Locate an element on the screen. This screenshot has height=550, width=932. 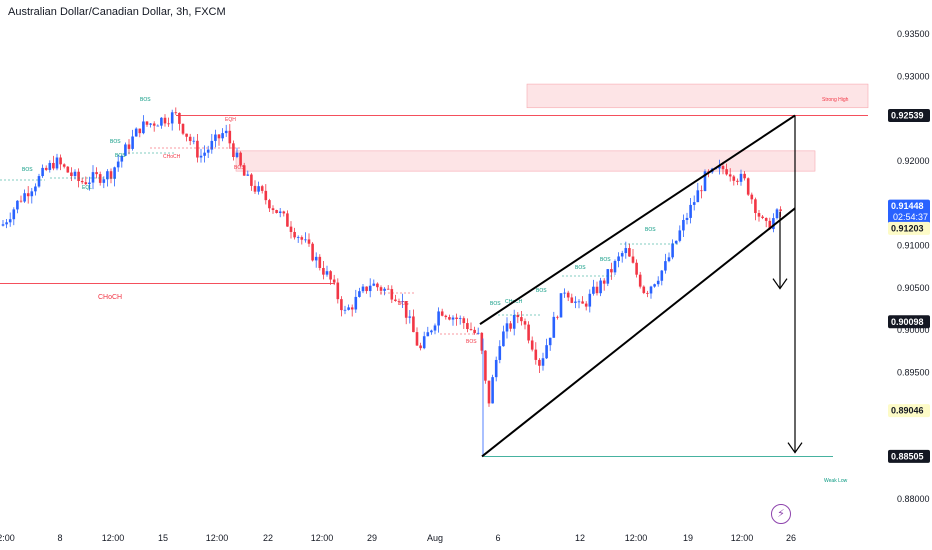
channel-upper-line is located at coordinates (637, 219).